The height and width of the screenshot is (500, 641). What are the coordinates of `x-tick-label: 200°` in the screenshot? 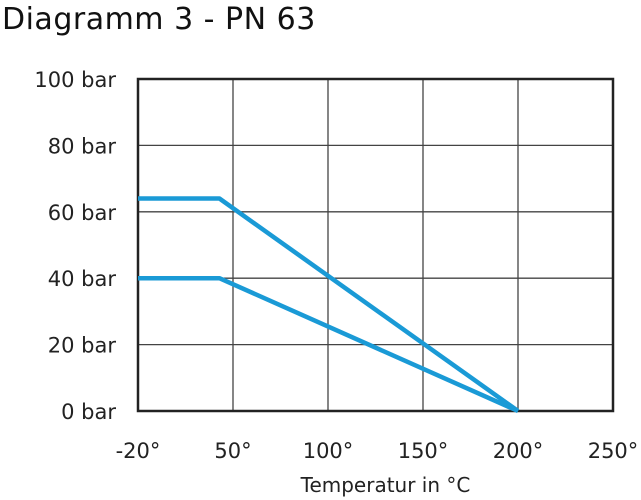 It's located at (518, 451).